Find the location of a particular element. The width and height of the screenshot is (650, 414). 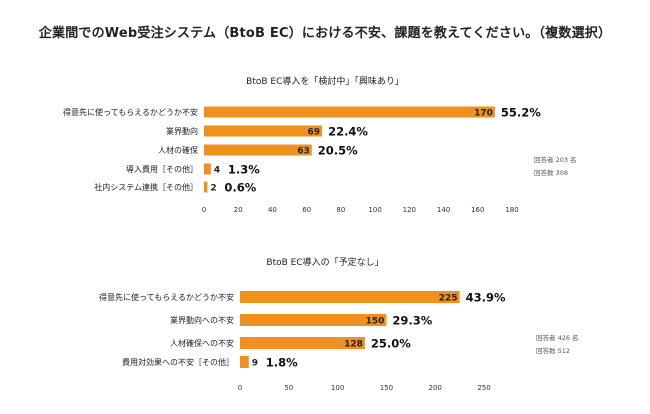

x-tick-label: 200 is located at coordinates (435, 388).